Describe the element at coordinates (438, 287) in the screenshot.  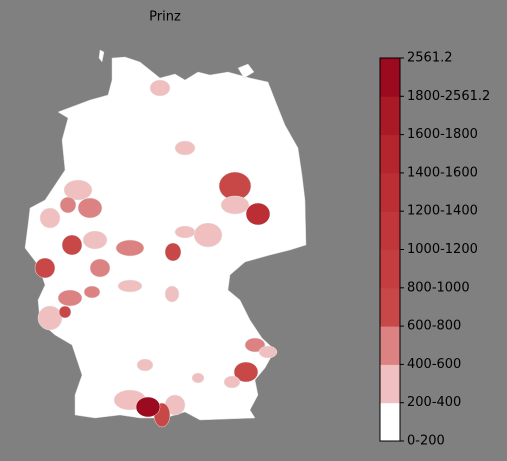
I see `colorbar-label: 800-1000` at that location.